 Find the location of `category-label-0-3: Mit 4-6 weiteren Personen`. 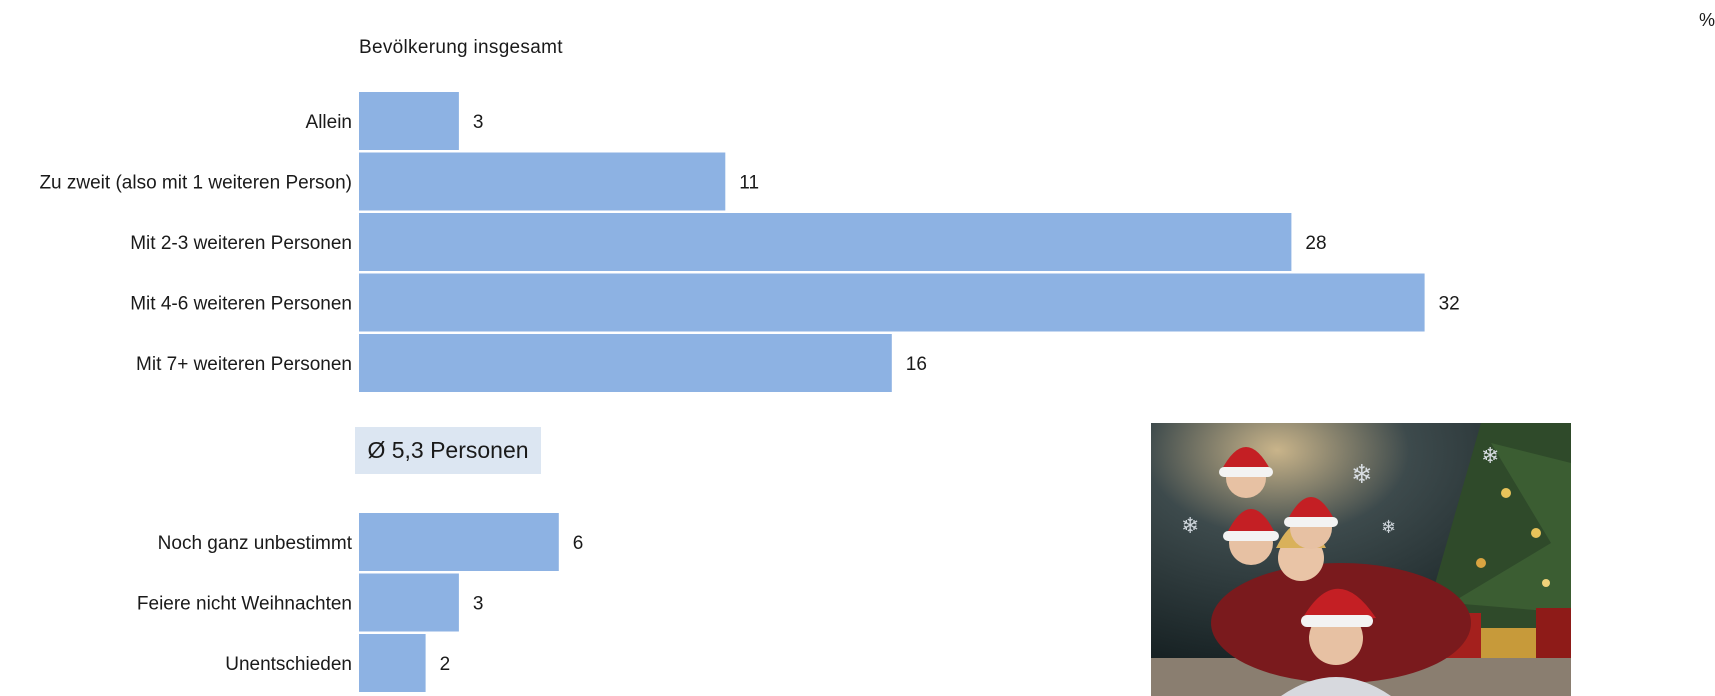

category-label-0-3: Mit 4-6 weiteren Personen is located at coordinates (241, 304).